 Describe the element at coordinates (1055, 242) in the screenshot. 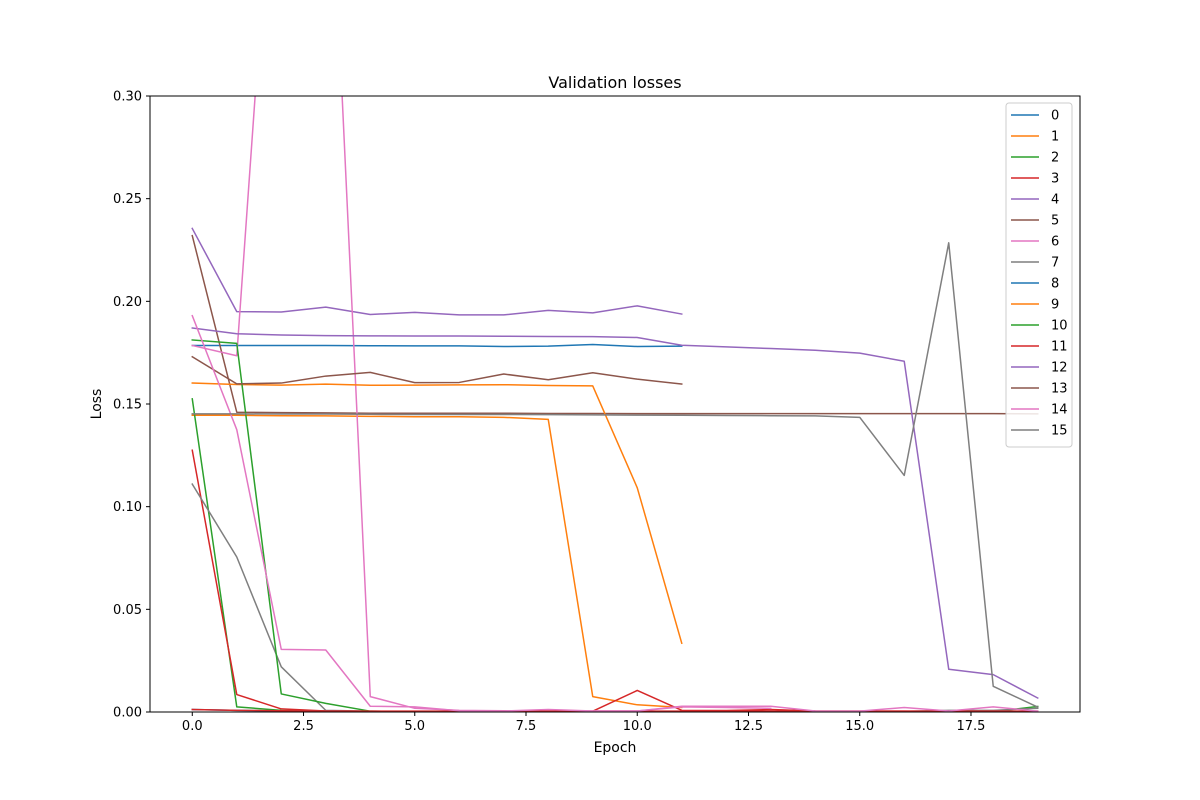

I see `legend-label-6: 6` at that location.